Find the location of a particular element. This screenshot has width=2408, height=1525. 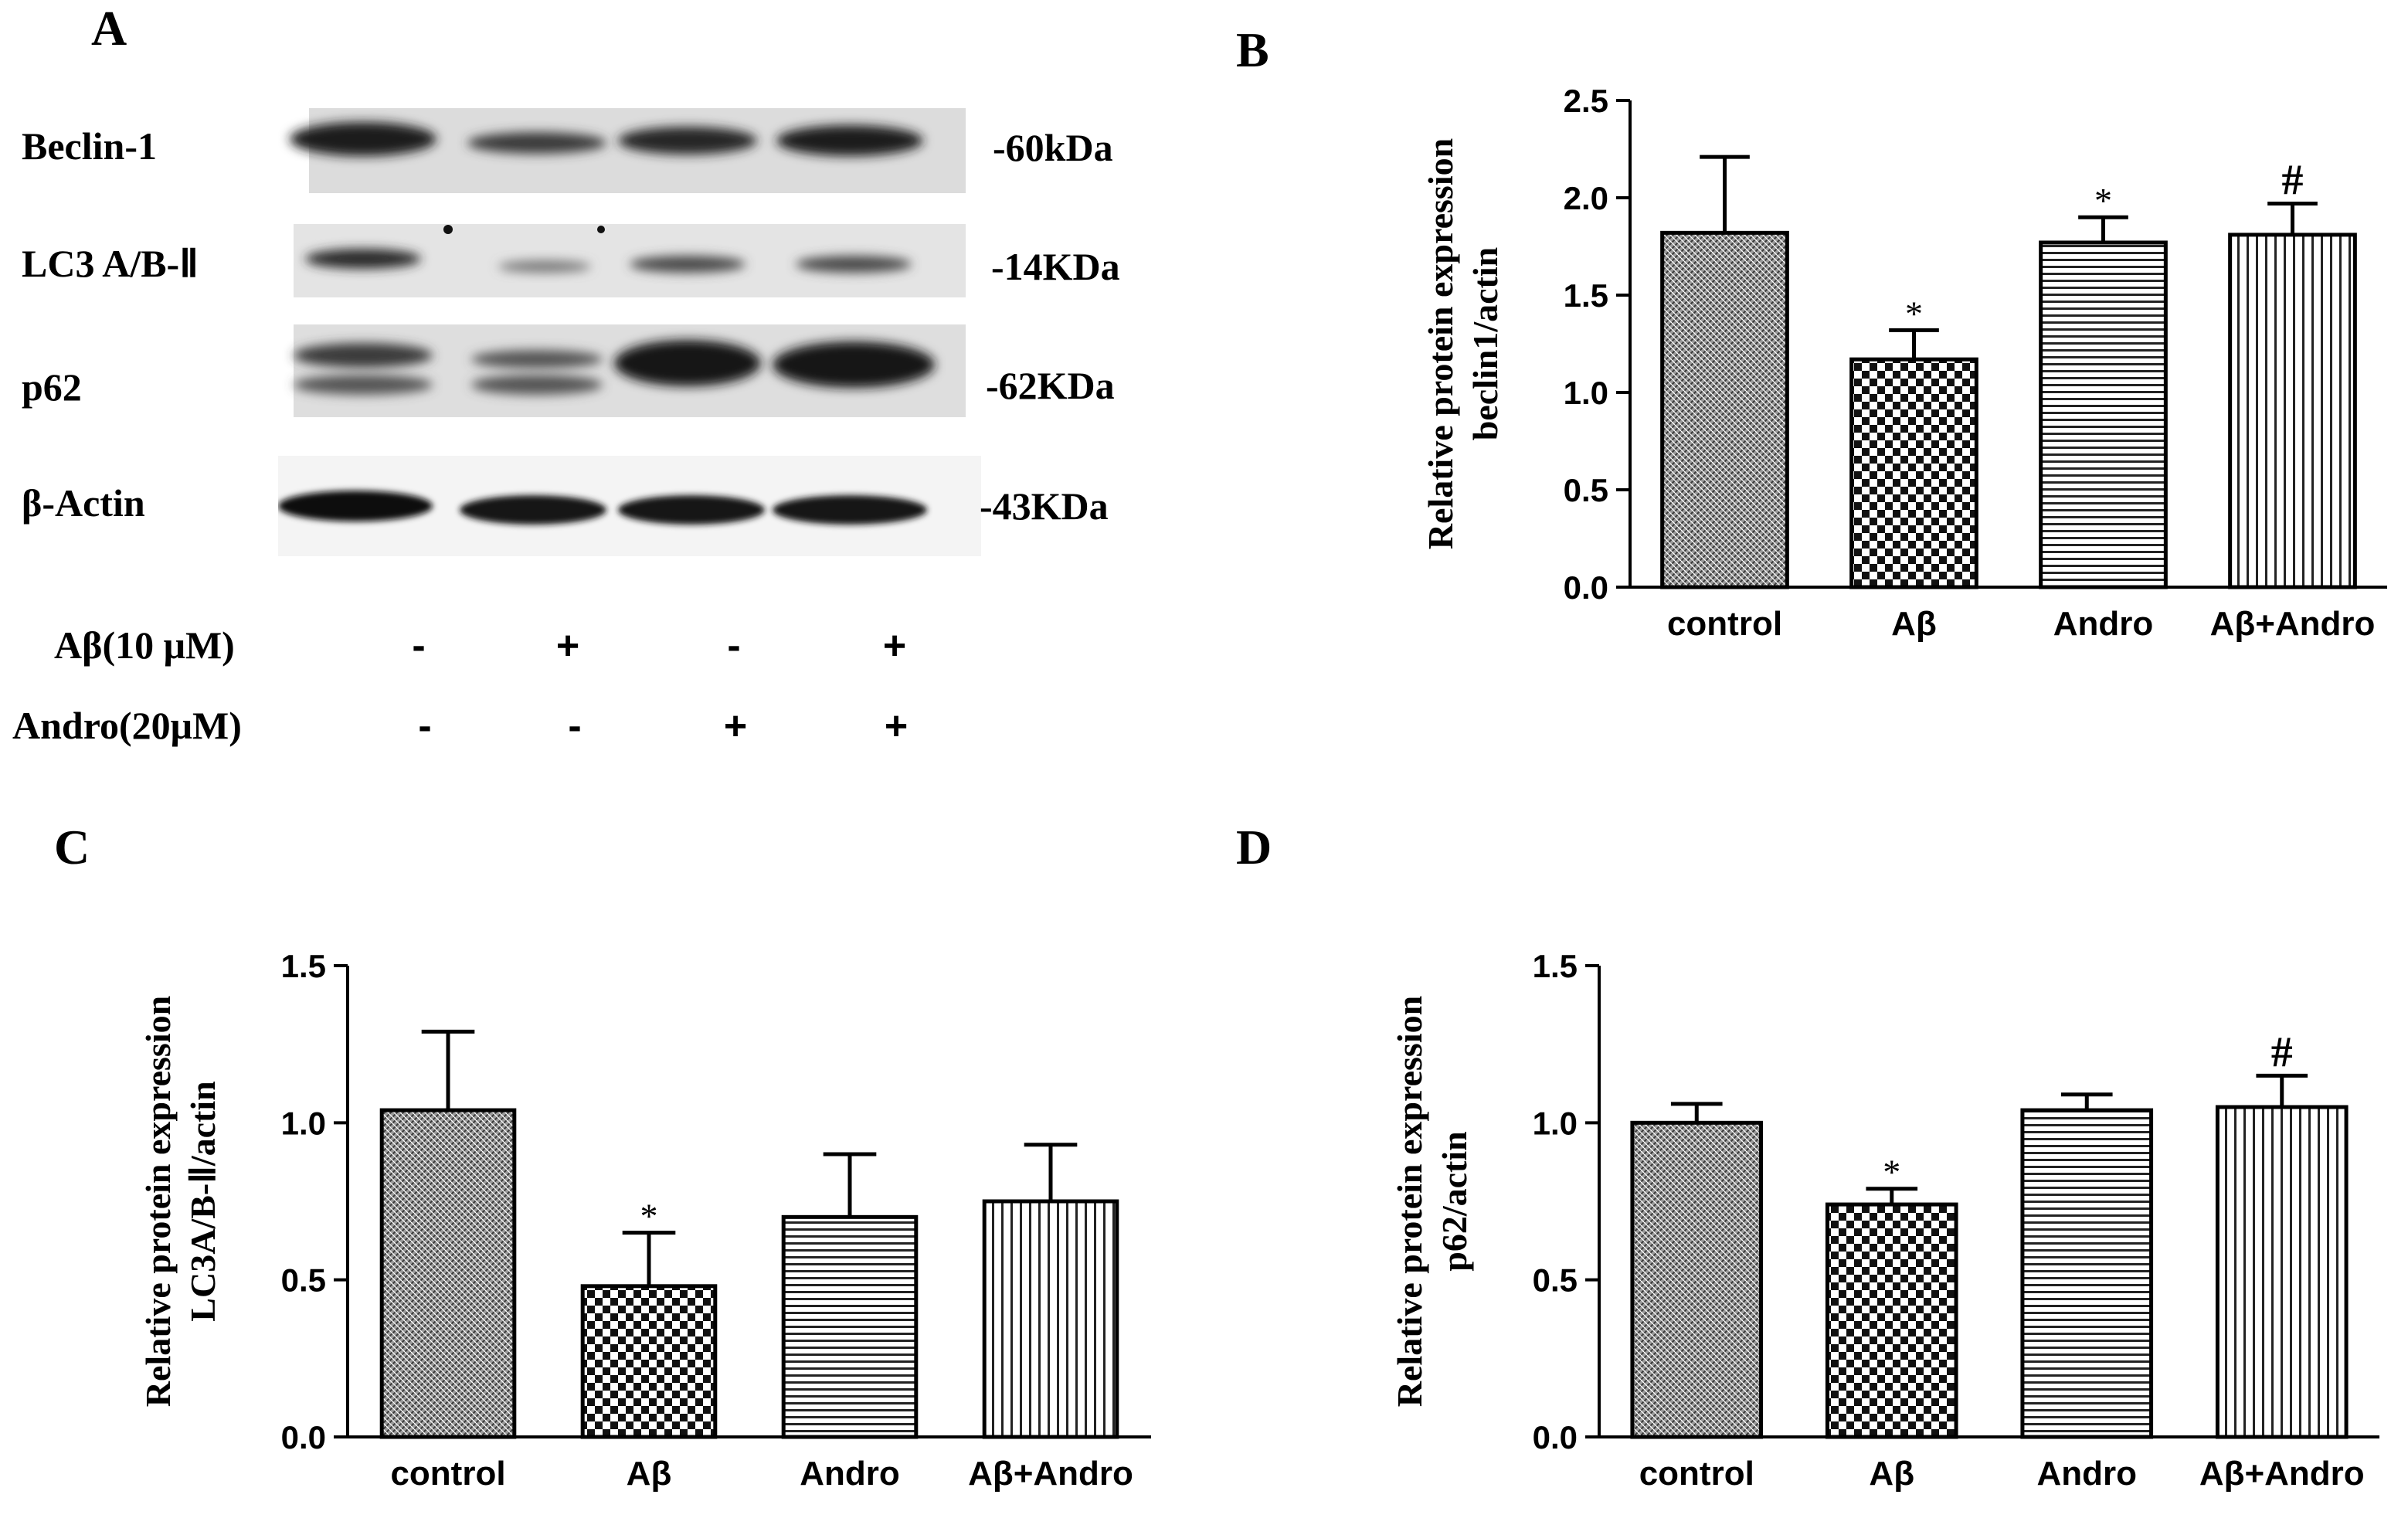

y-axis-label: p62/actin is located at coordinates (1455, 1201).